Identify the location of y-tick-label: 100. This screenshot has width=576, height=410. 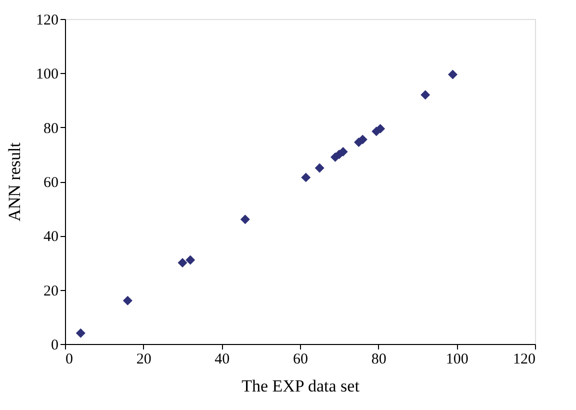
(47, 74).